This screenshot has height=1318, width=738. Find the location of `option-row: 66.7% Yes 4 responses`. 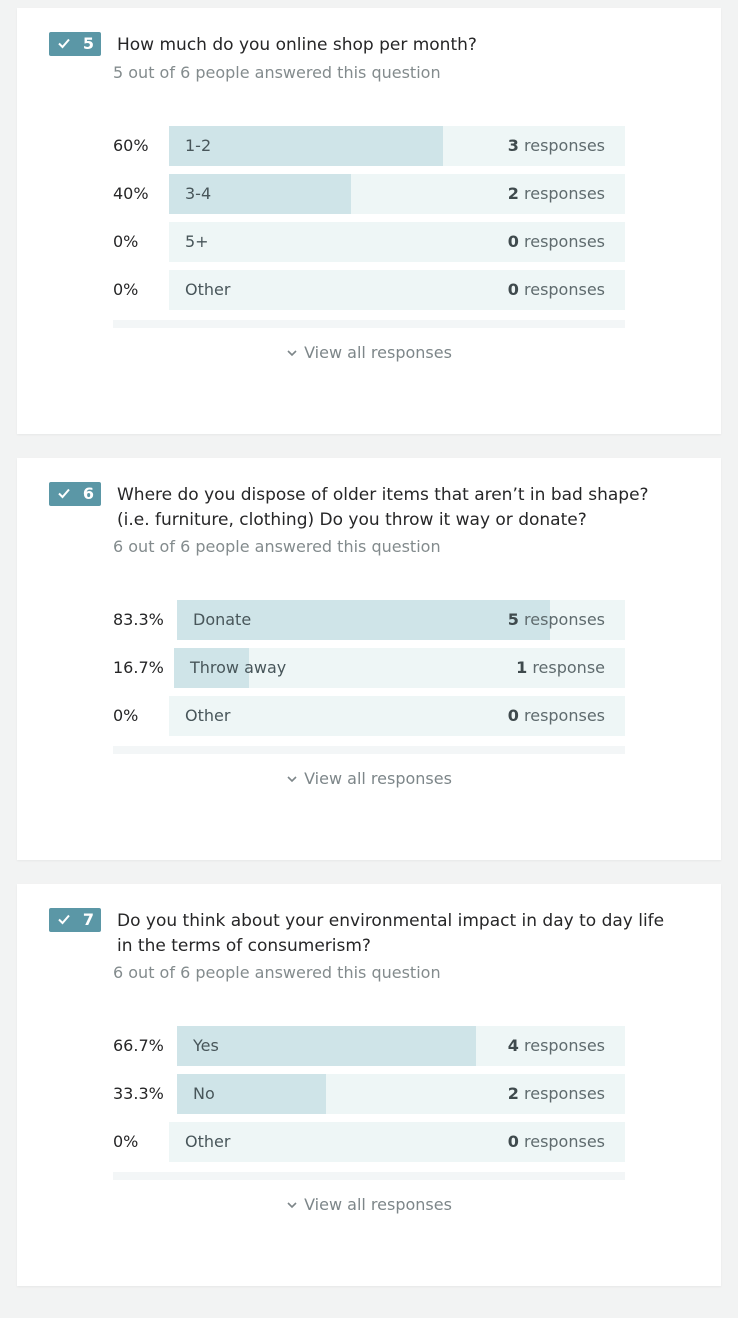

option-row: 66.7% Yes 4 responses is located at coordinates (369, 1046).